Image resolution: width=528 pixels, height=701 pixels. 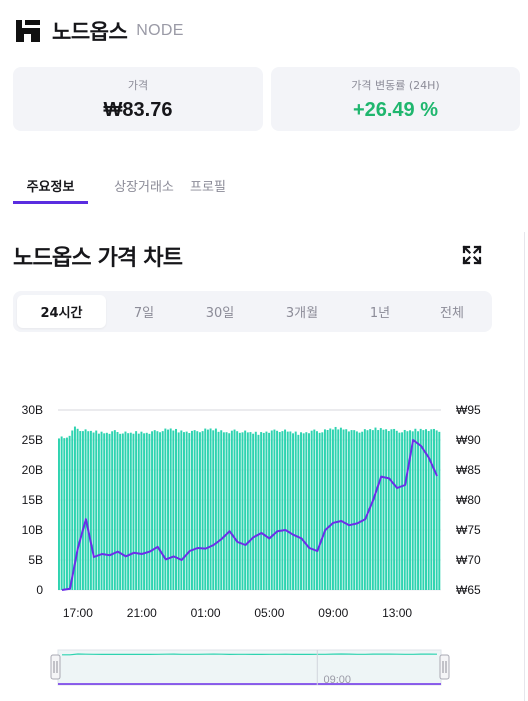 I want to click on coin-symbol: NODE, so click(x=160, y=30).